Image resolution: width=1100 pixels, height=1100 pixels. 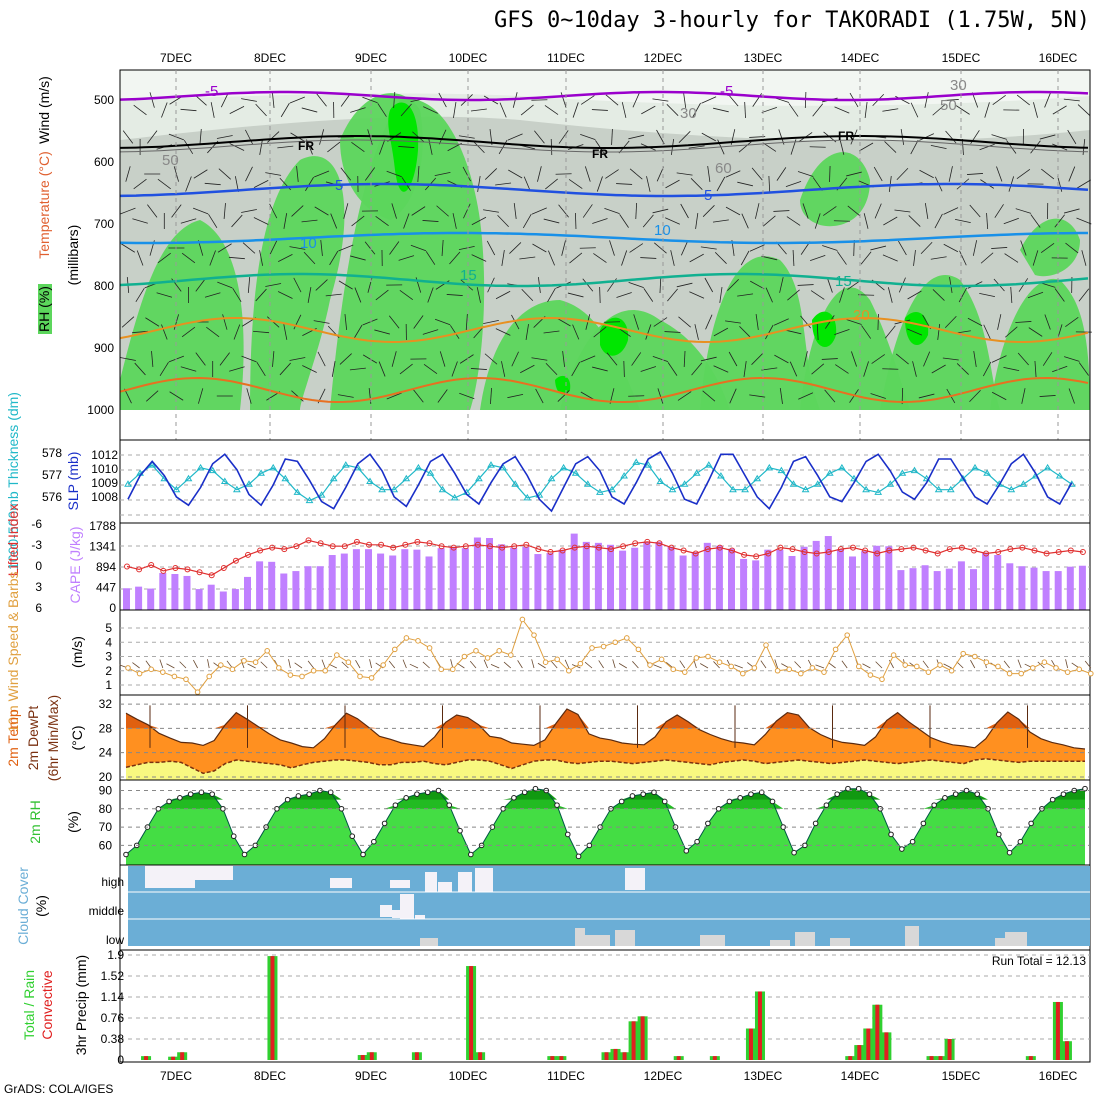 What do you see at coordinates (81, 1005) in the screenshot?
I see `precip-unit-label: 3hr Precip (mm)` at bounding box center [81, 1005].